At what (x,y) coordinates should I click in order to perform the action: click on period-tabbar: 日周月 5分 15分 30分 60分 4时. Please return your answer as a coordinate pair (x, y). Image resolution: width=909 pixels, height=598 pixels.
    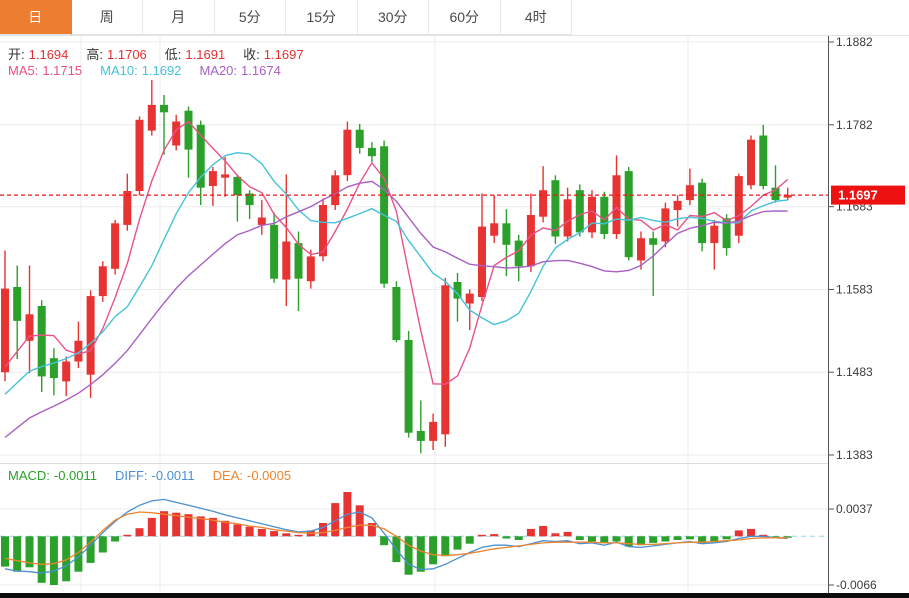
    Looking at the image, I should click on (454, 18).